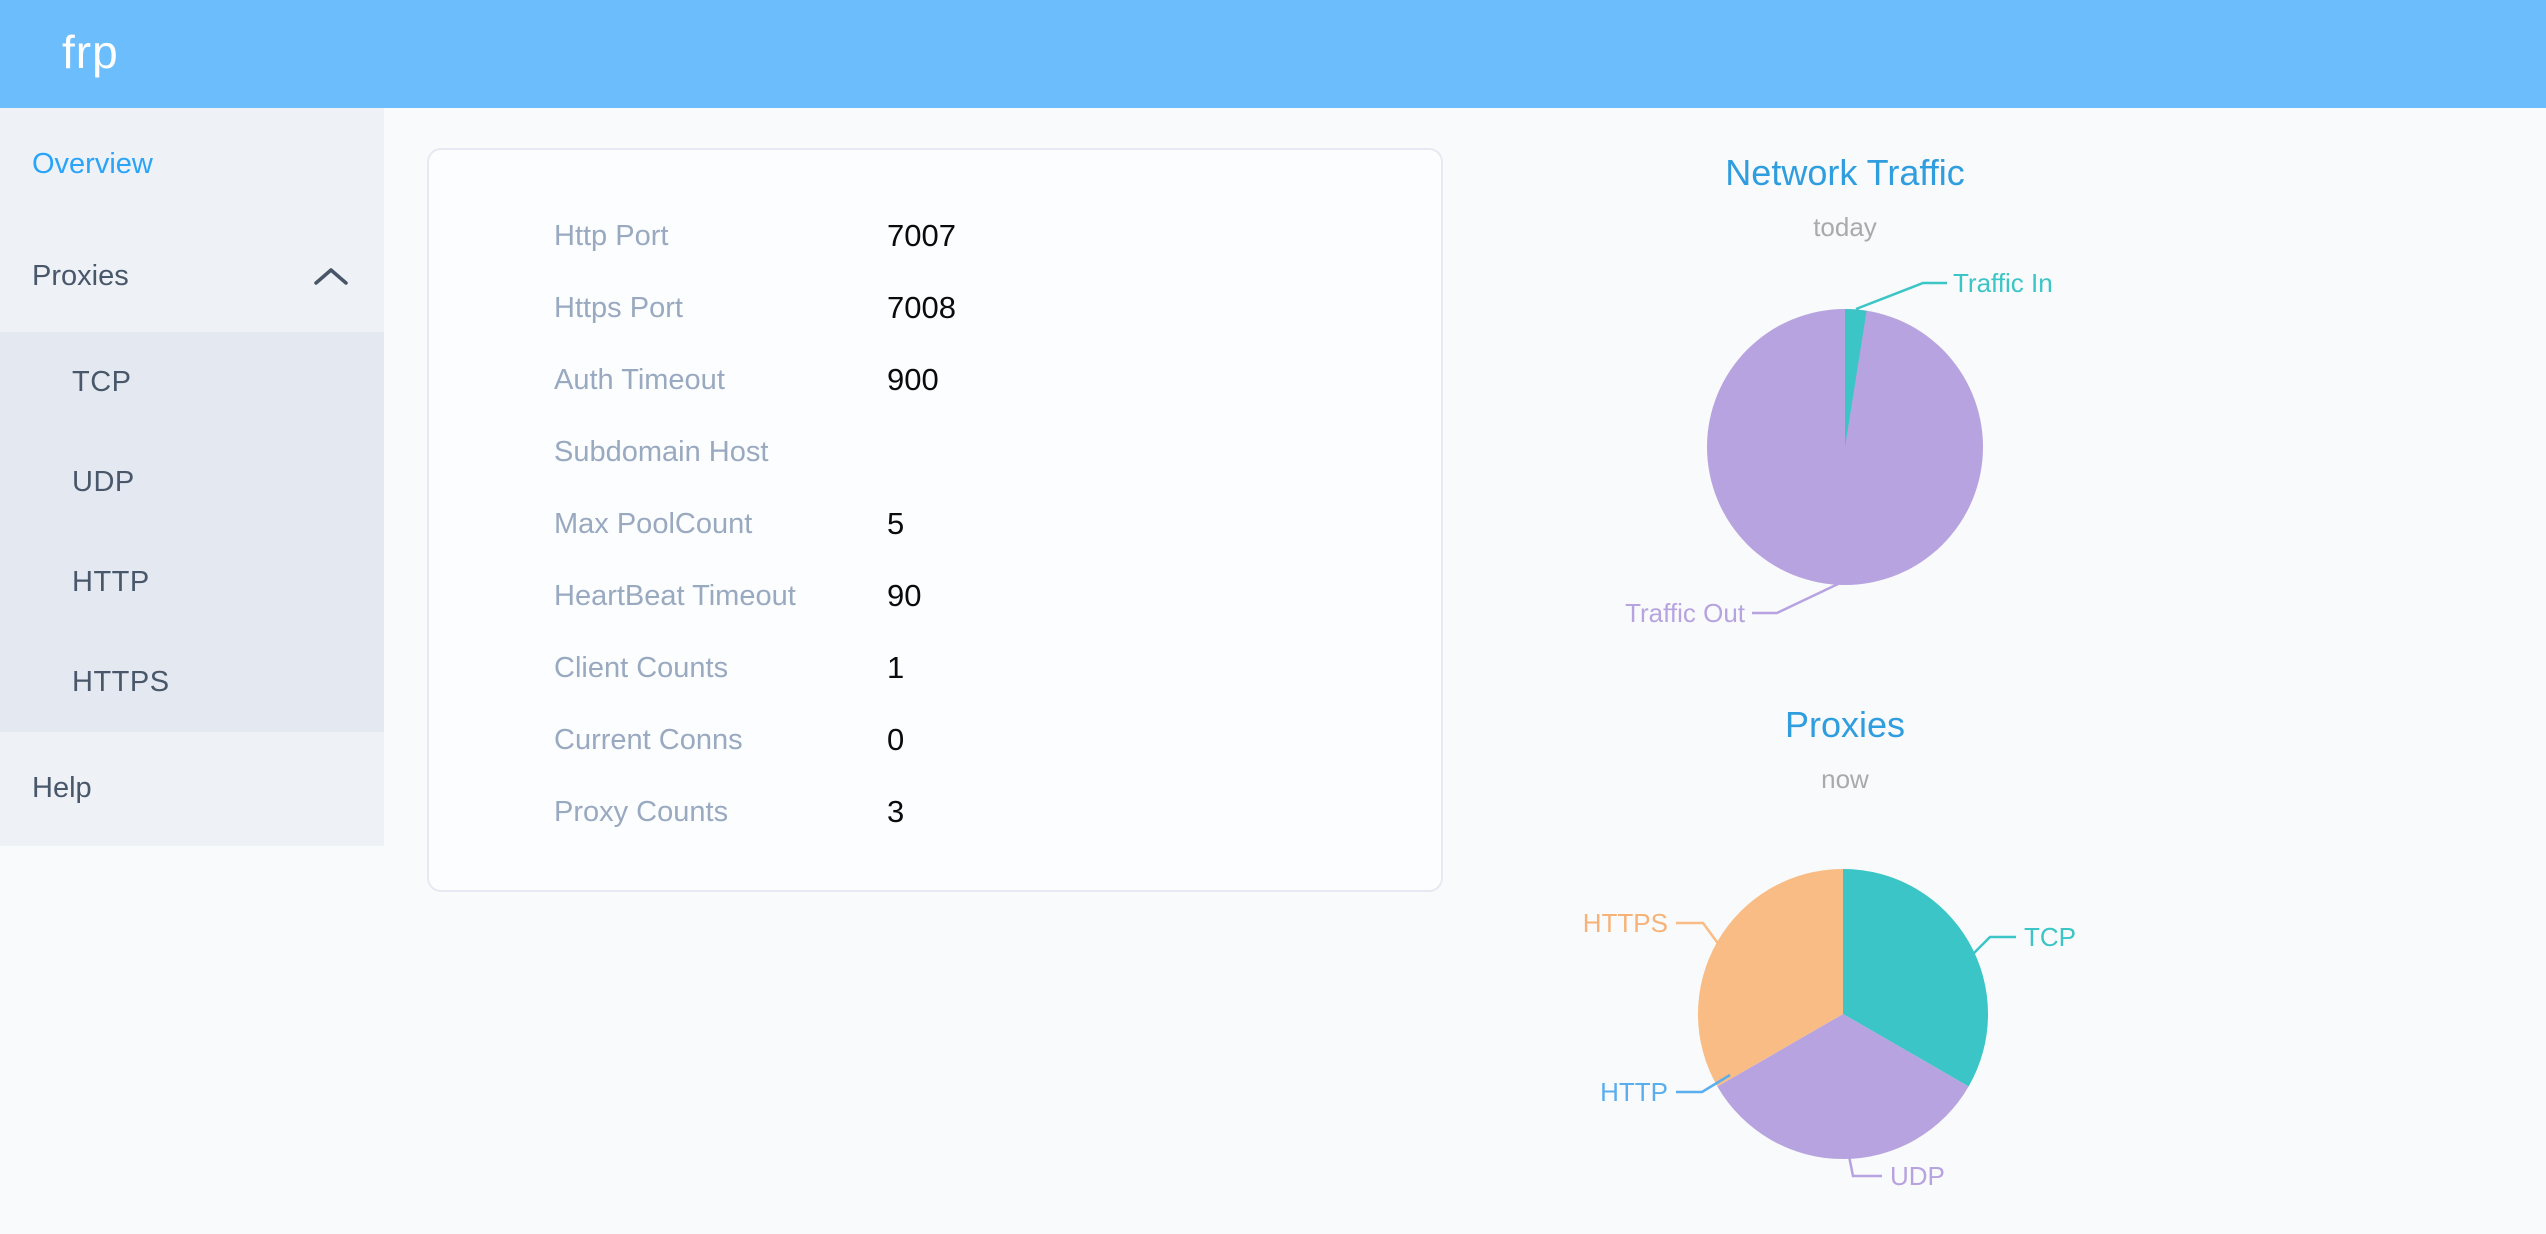 The width and height of the screenshot is (2546, 1234). What do you see at coordinates (611, 235) in the screenshot?
I see `row-label: Http Port` at bounding box center [611, 235].